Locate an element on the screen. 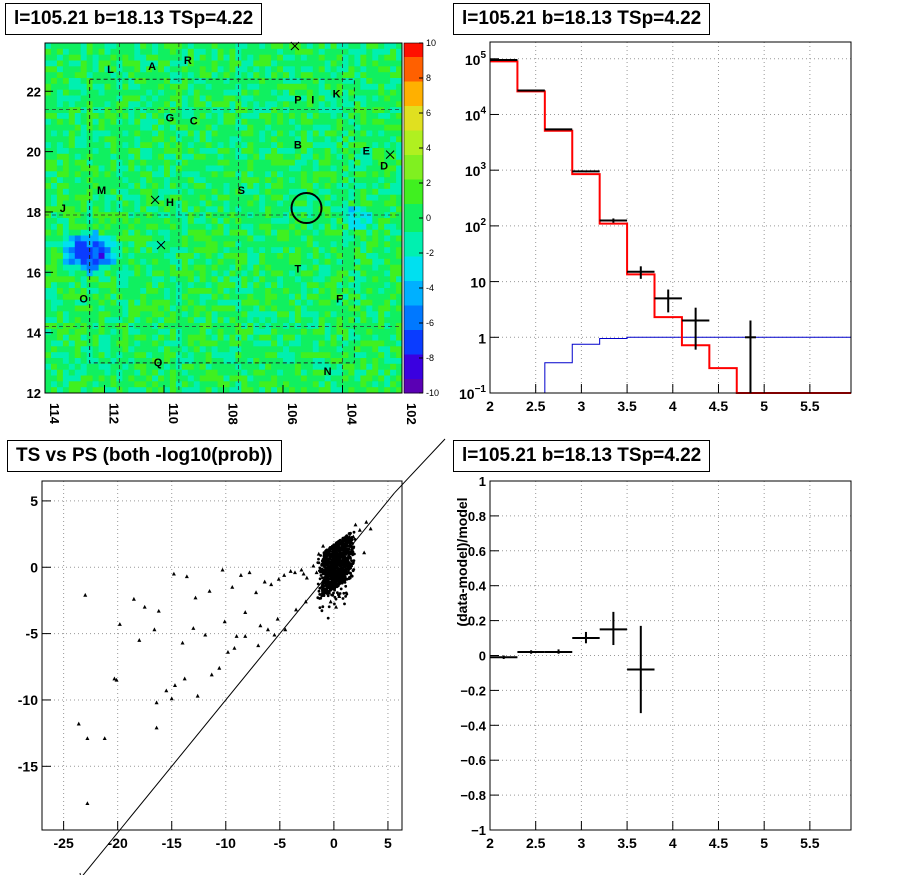 The width and height of the screenshot is (898, 880). x-tick-label: 3.5 is located at coordinates (627, 406).